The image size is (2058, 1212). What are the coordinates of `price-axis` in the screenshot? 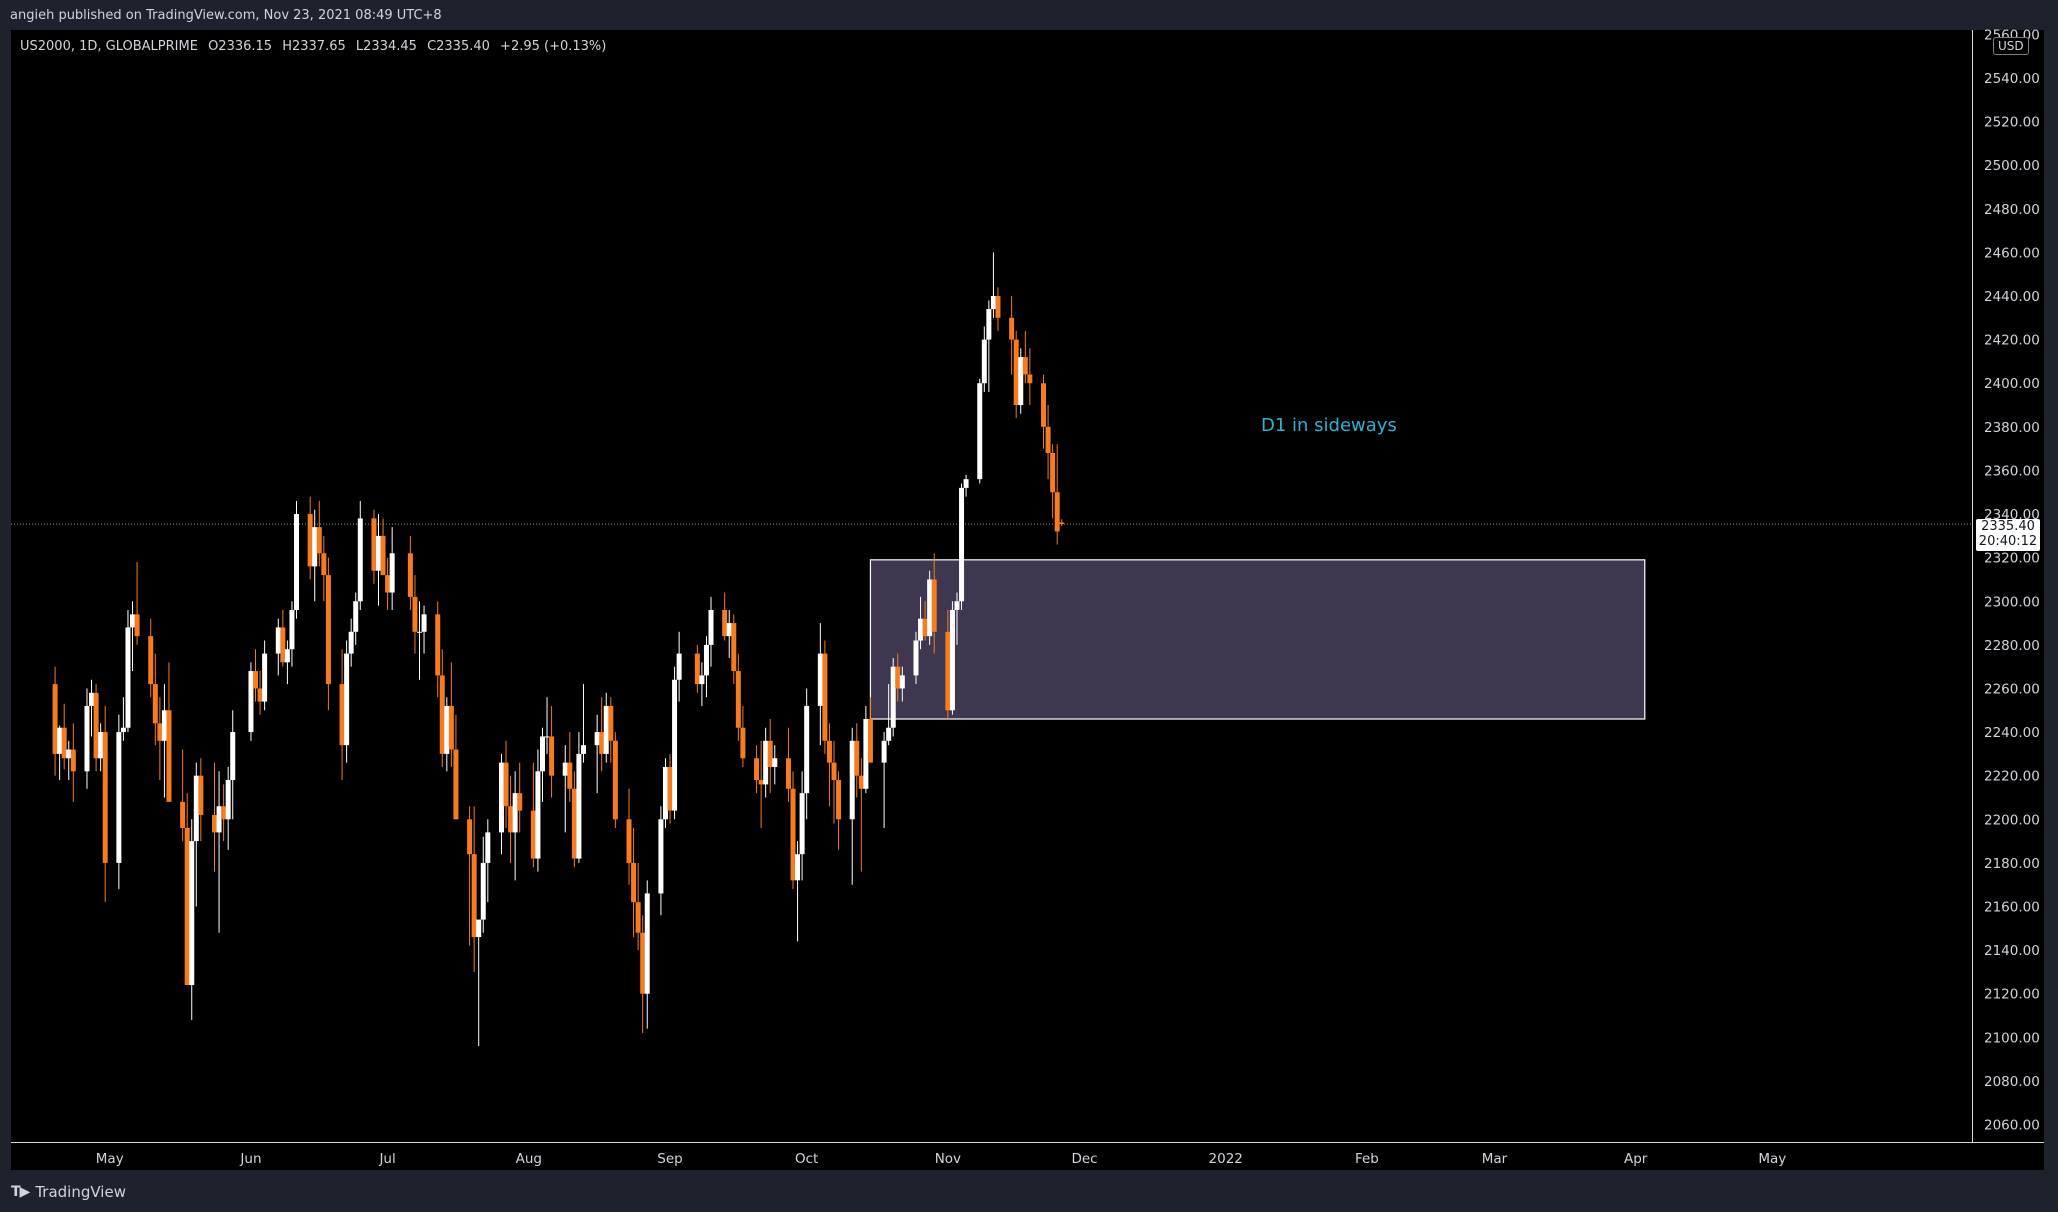 It's located at (2008, 586).